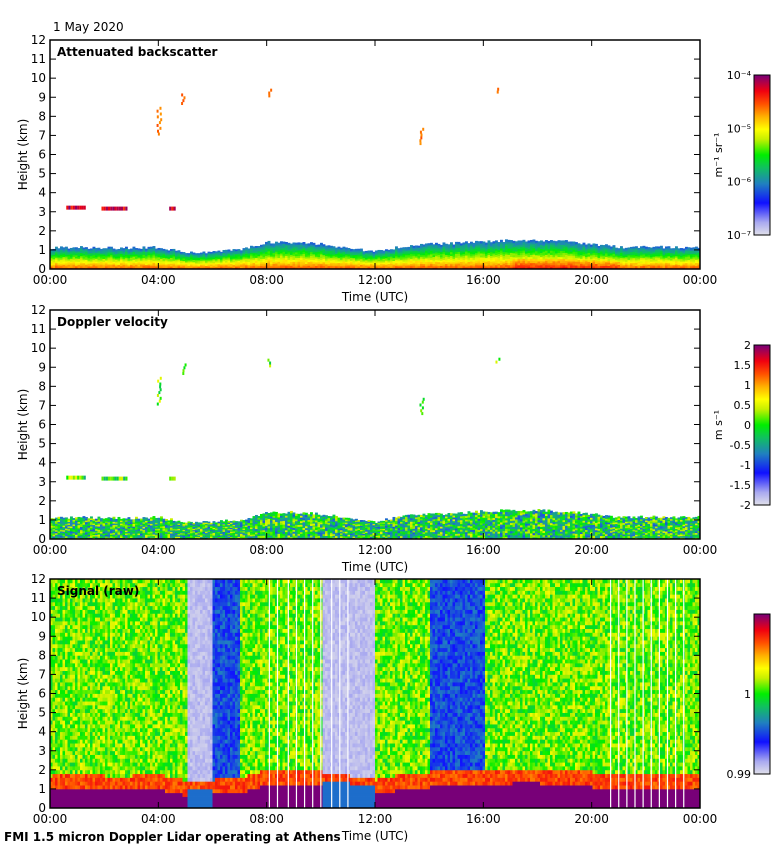 Image resolution: width=780 pixels, height=850 pixels. Describe the element at coordinates (38, 40) in the screenshot. I see `y-tick-label: 12` at that location.